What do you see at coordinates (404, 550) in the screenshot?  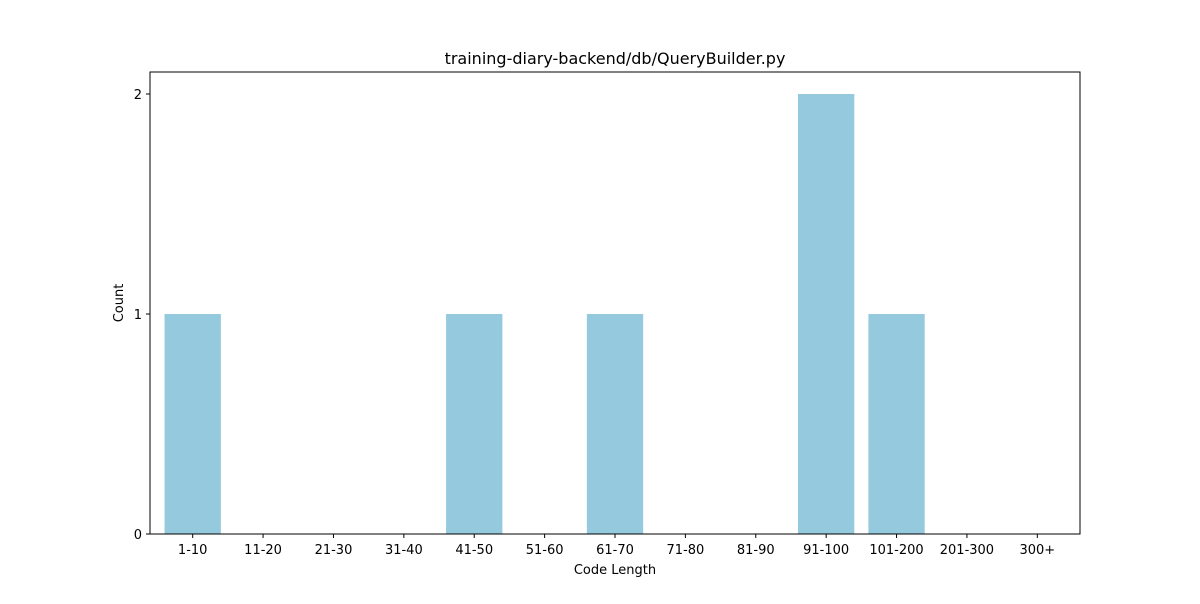 I see `x-tick-label: 31-40` at bounding box center [404, 550].